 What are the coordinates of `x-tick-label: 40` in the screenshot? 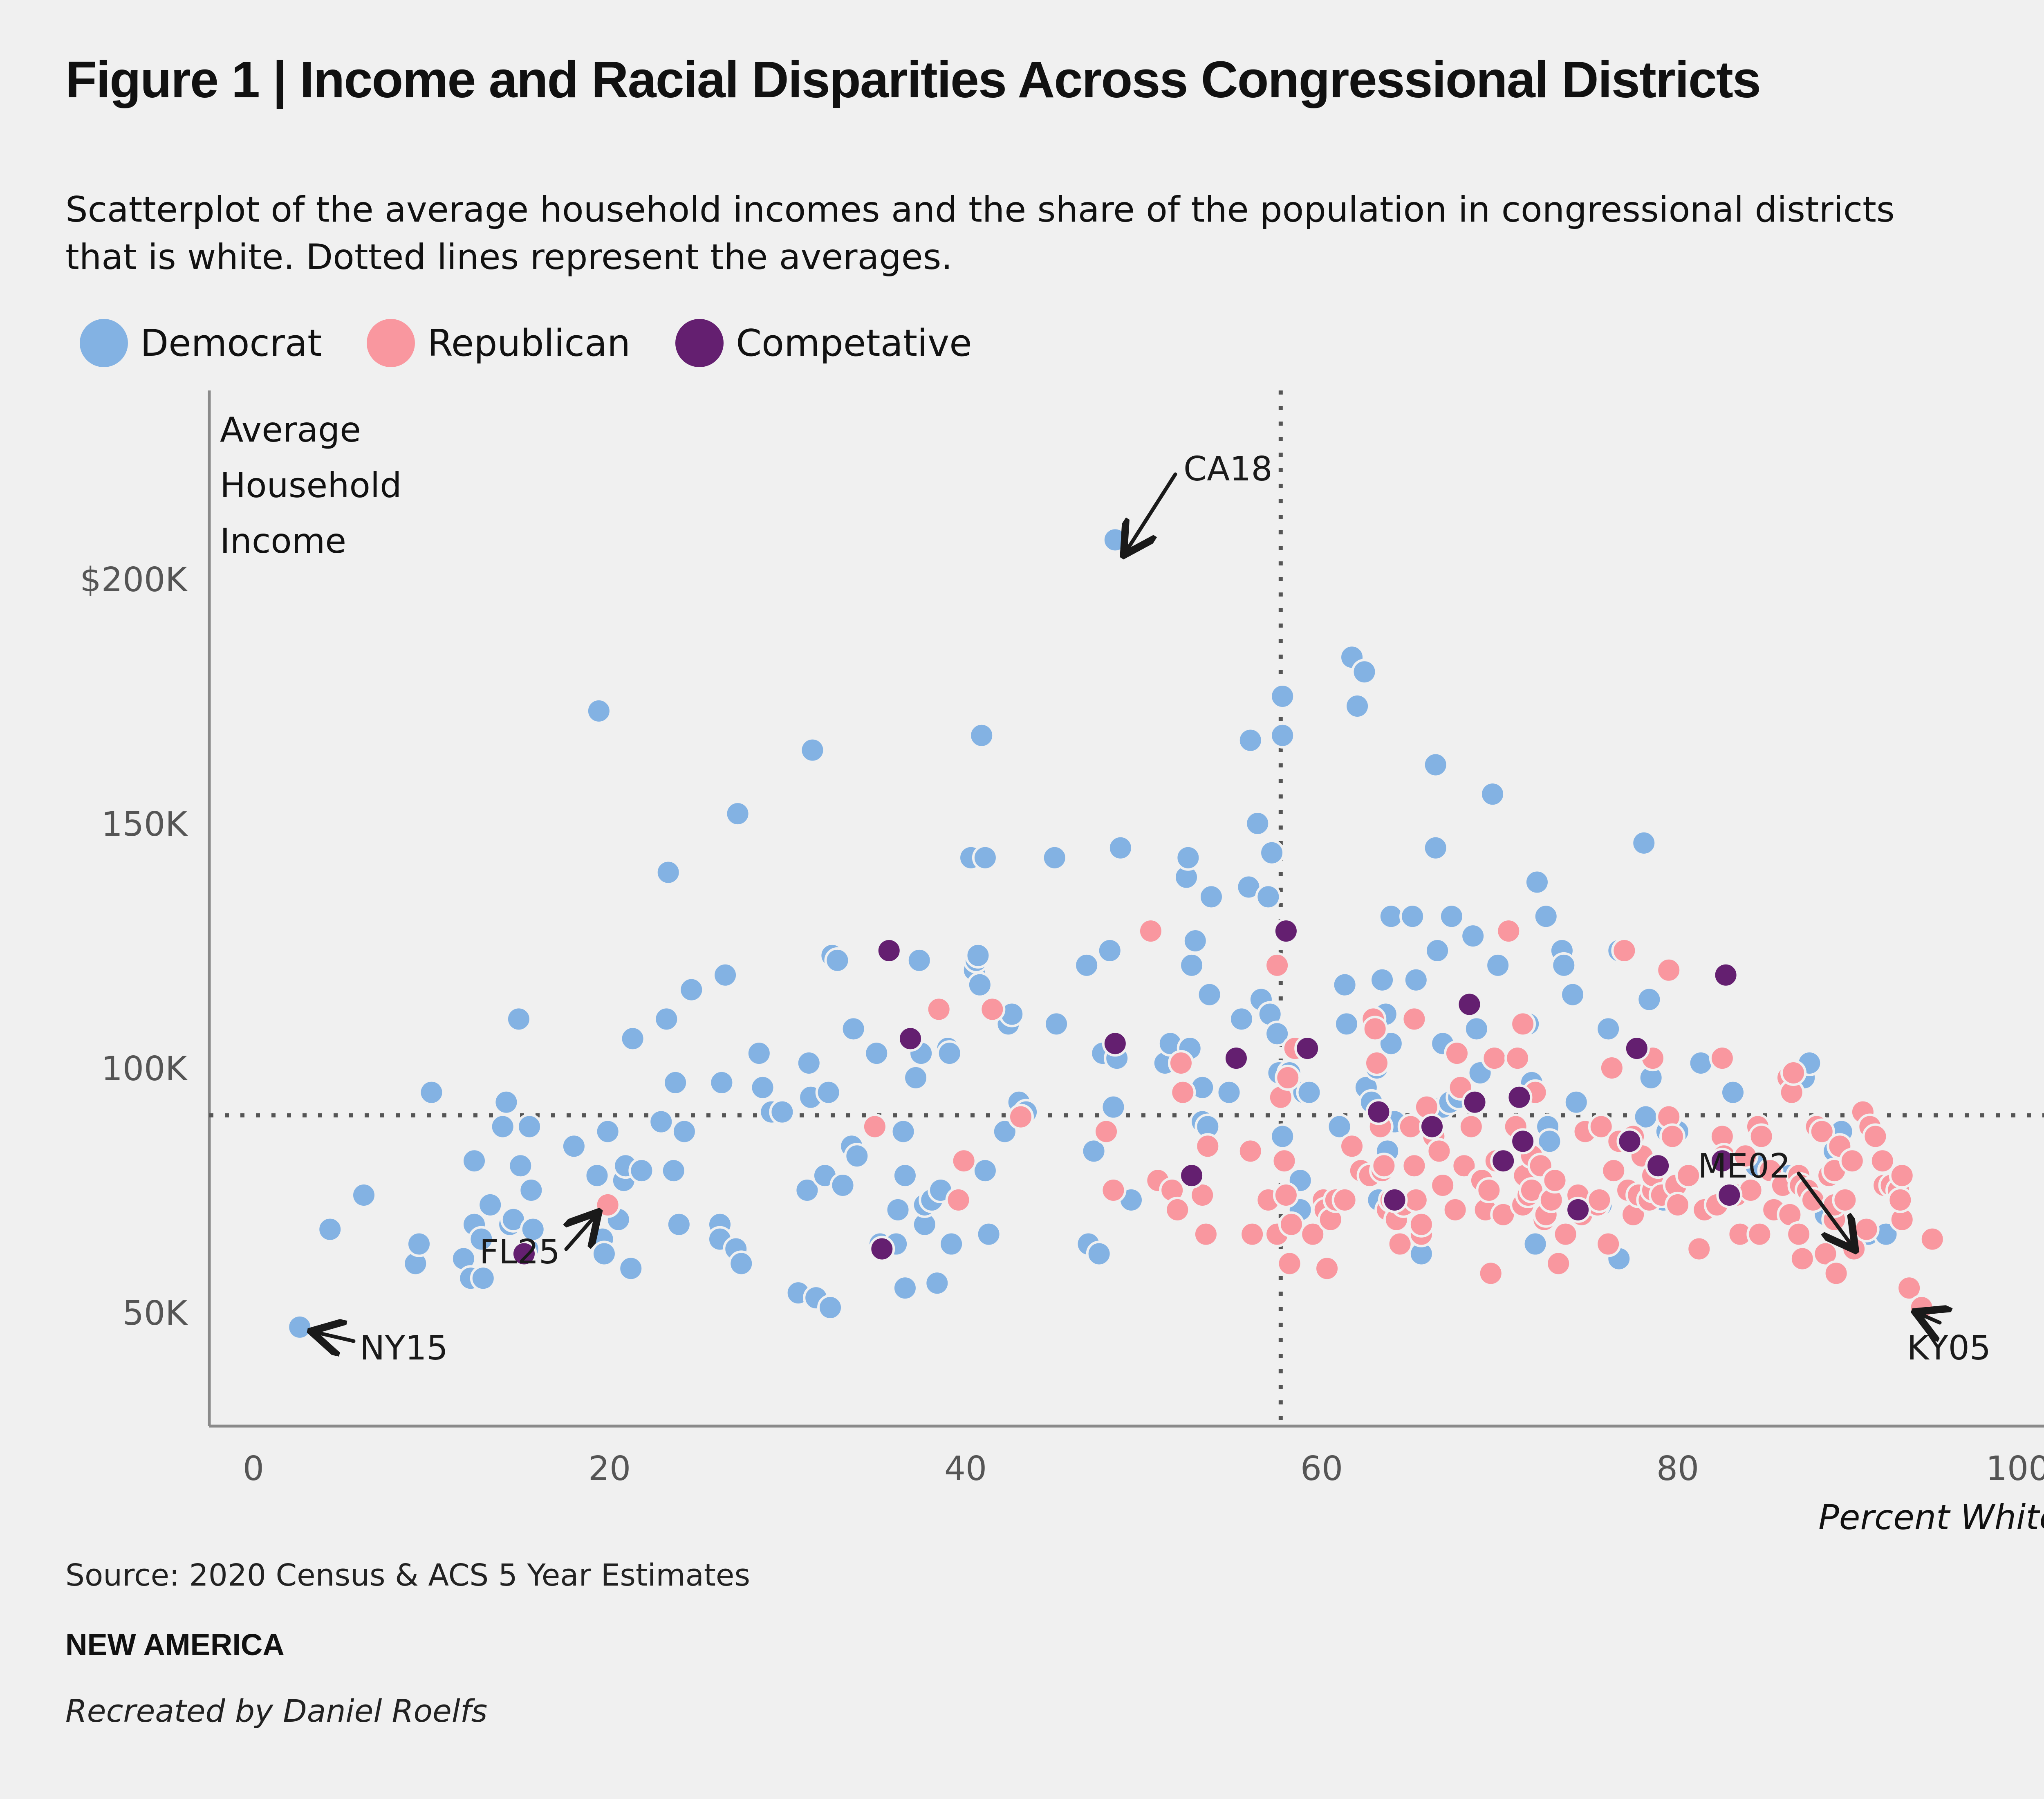 It's located at (966, 1469).